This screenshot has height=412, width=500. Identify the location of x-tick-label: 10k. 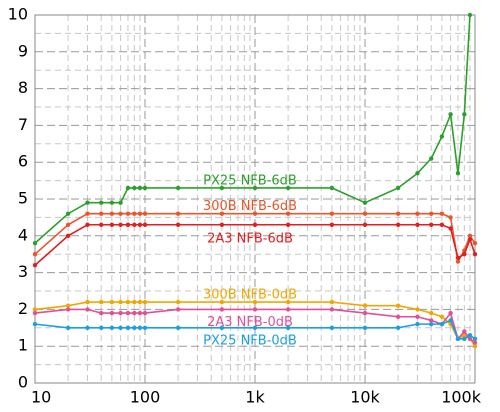
(365, 397).